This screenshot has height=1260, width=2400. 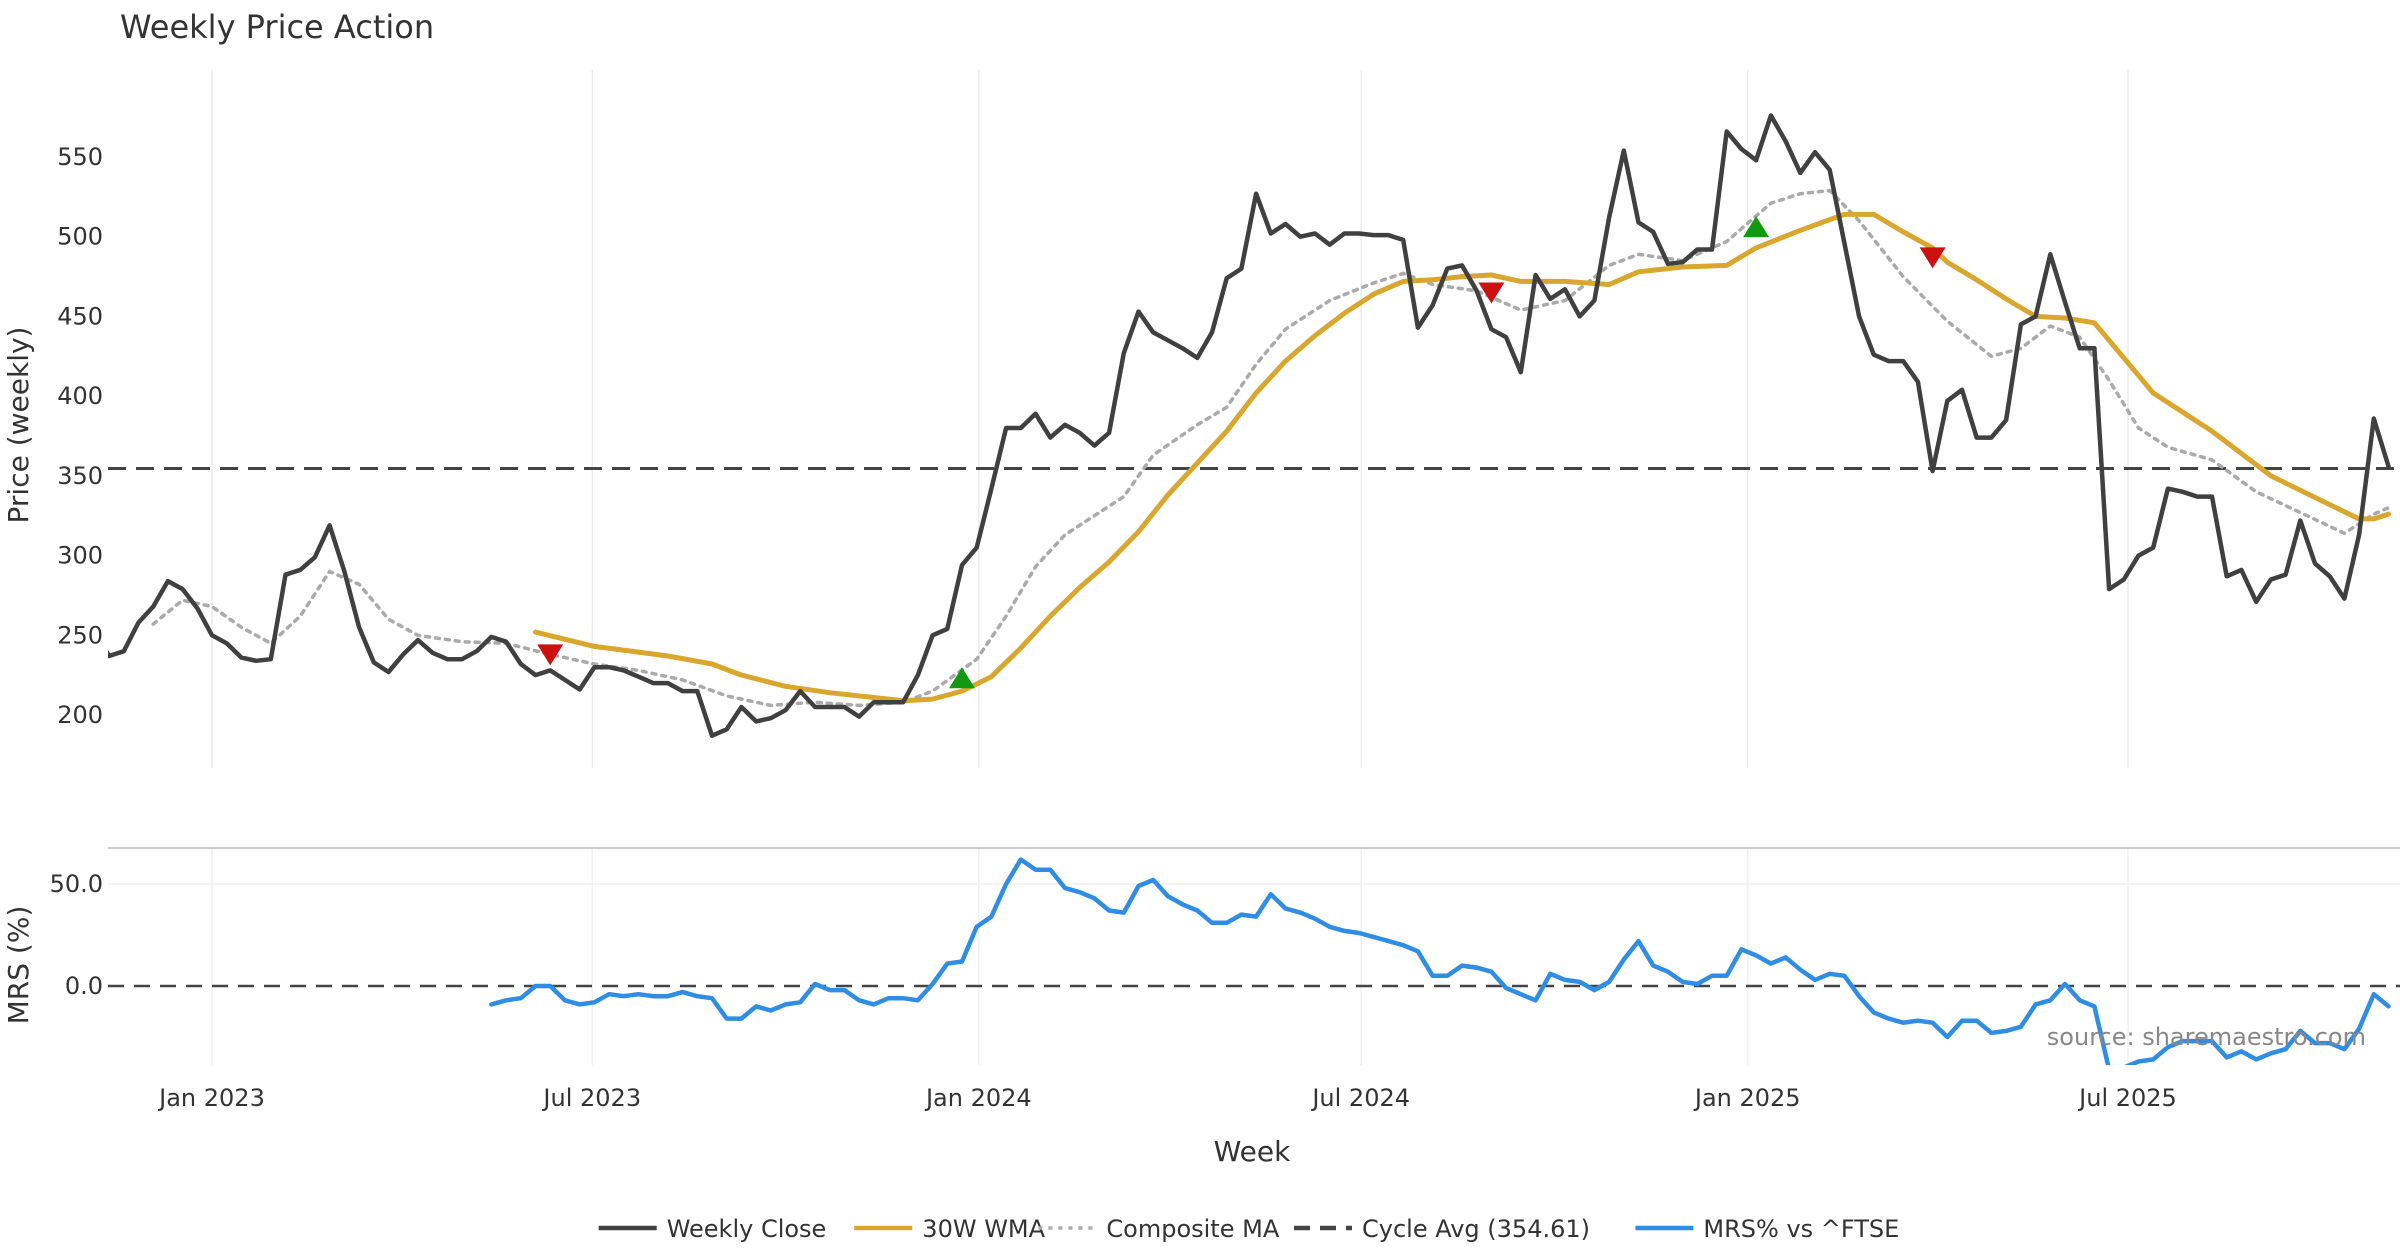 I want to click on x-tick-jan-2023: Jan 2023, so click(x=211, y=1098).